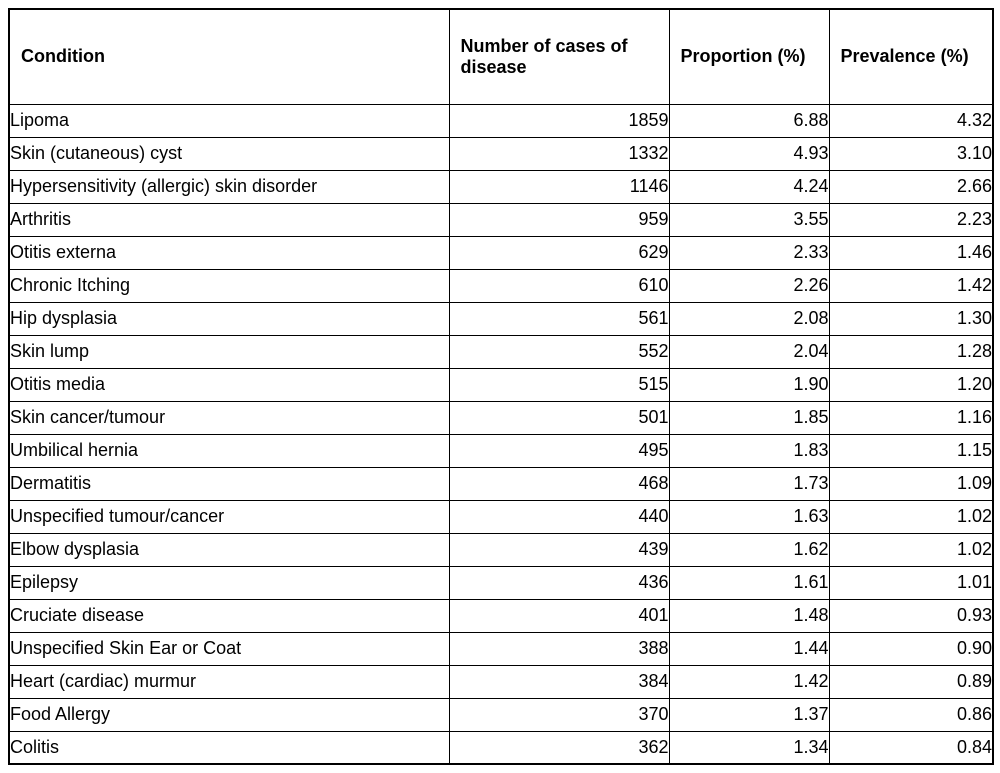  I want to click on table-row: Otitis externa 629 2.33 1.46, so click(501, 252).